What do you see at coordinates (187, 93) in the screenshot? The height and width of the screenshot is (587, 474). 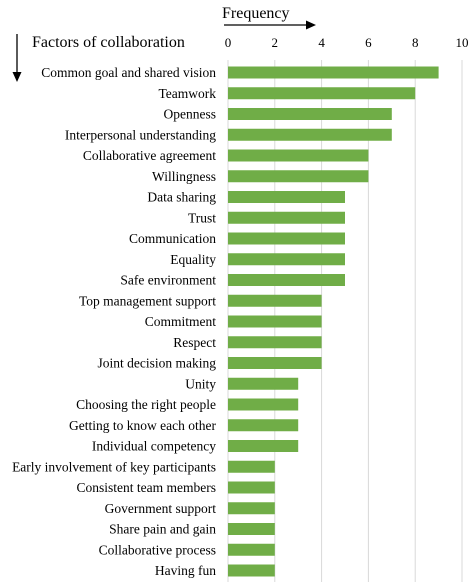 I see `category-label: Teamwork` at bounding box center [187, 93].